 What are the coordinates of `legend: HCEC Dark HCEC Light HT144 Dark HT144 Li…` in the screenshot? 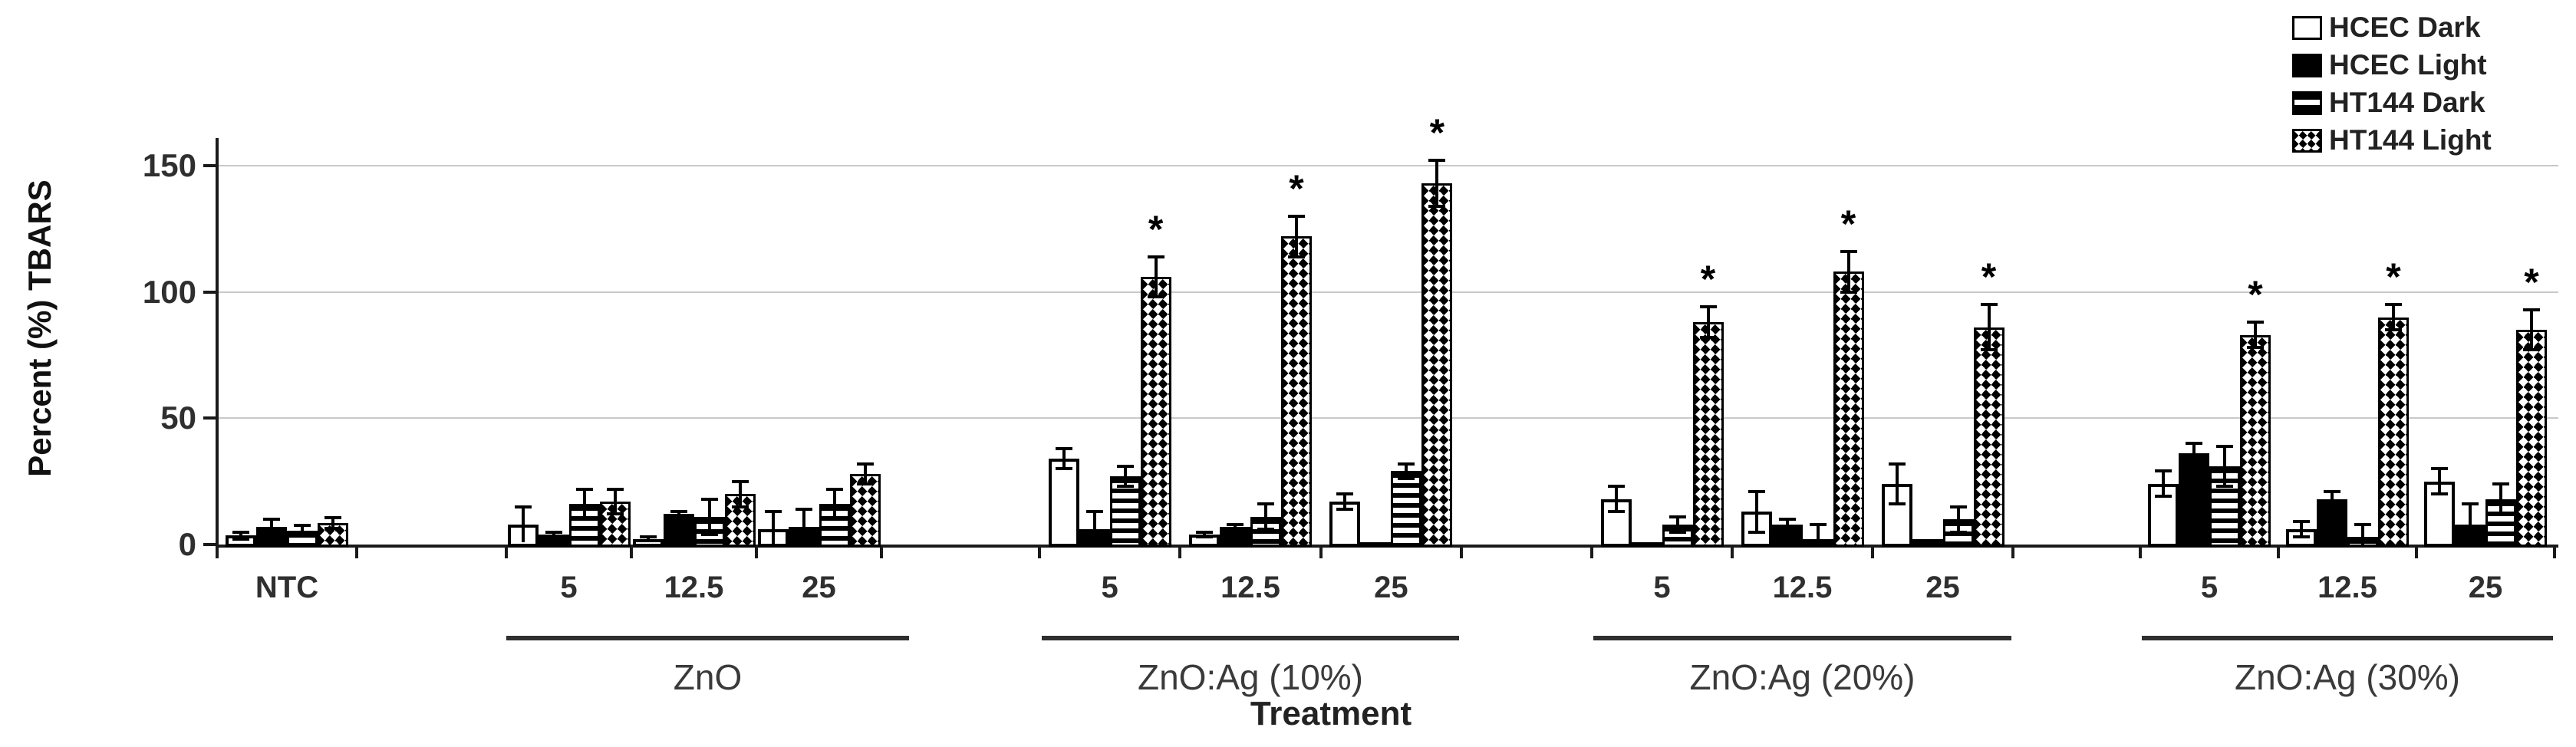 It's located at (2392, 84).